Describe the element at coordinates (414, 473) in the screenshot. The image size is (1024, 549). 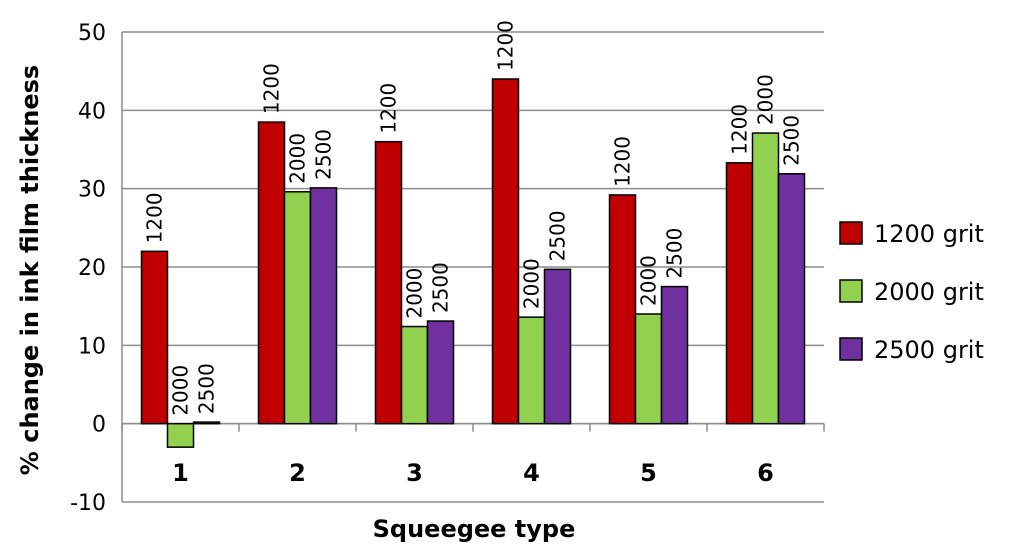
I see `x-tick-label: 3` at that location.